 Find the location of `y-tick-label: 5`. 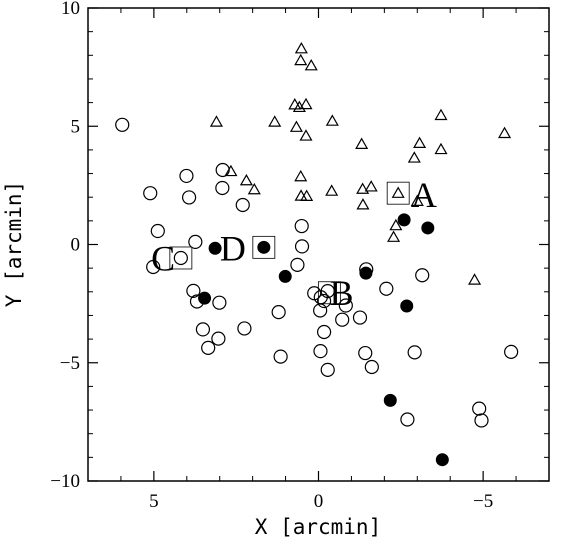

y-tick-label: 5 is located at coordinates (76, 126).